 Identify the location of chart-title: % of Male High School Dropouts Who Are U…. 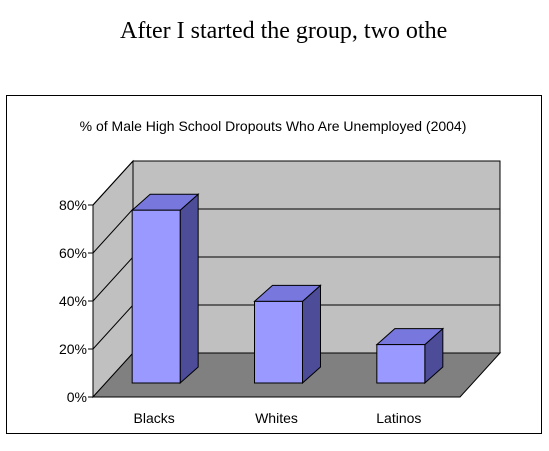
(273, 126).